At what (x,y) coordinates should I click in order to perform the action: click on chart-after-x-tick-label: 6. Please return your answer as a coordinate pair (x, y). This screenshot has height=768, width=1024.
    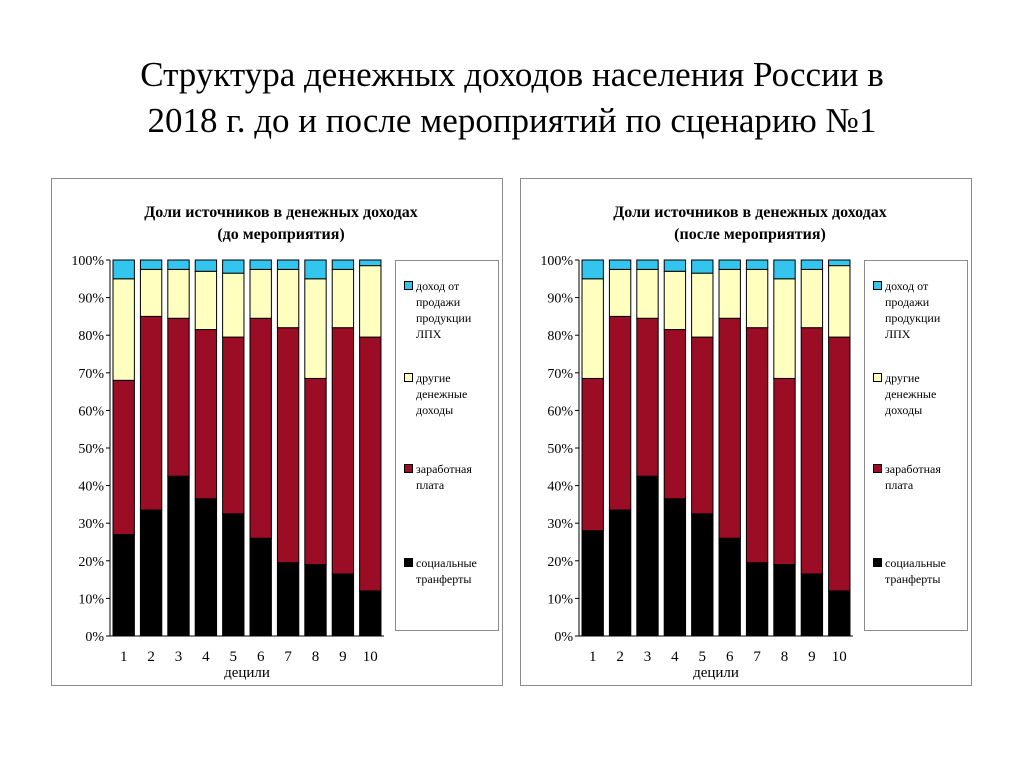
    Looking at the image, I should click on (730, 657).